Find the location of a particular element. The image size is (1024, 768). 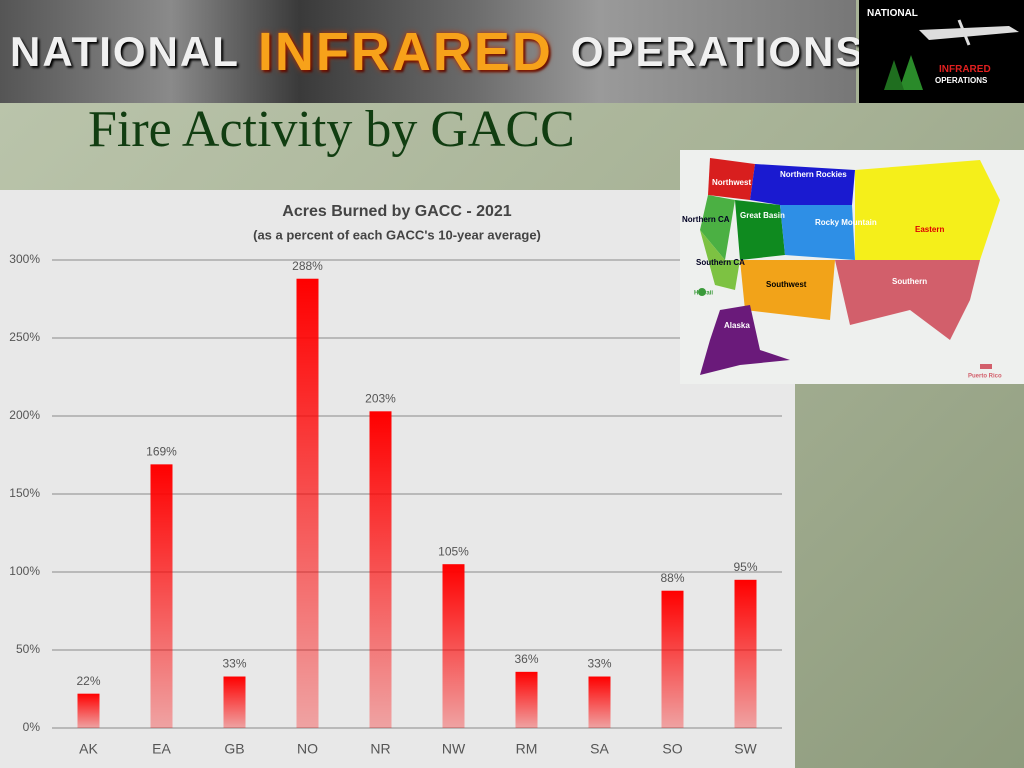

y-tick-label: 0% is located at coordinates (32, 727).